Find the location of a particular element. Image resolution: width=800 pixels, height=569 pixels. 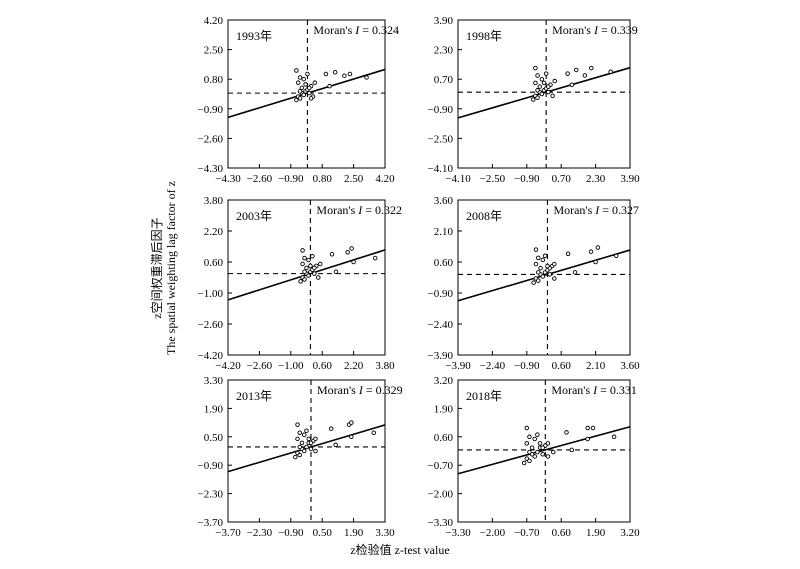

moran-value: = 0.322 is located at coordinates (382, 210).